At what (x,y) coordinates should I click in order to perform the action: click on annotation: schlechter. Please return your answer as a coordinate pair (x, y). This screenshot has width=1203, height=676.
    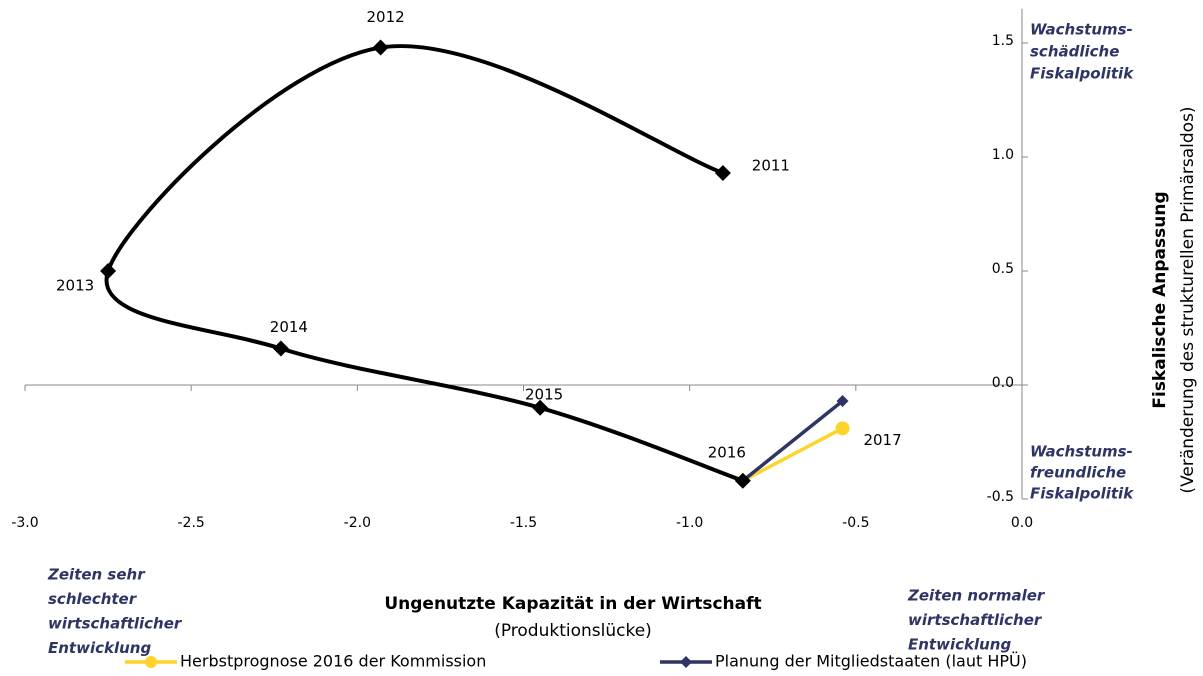
    Looking at the image, I should click on (93, 599).